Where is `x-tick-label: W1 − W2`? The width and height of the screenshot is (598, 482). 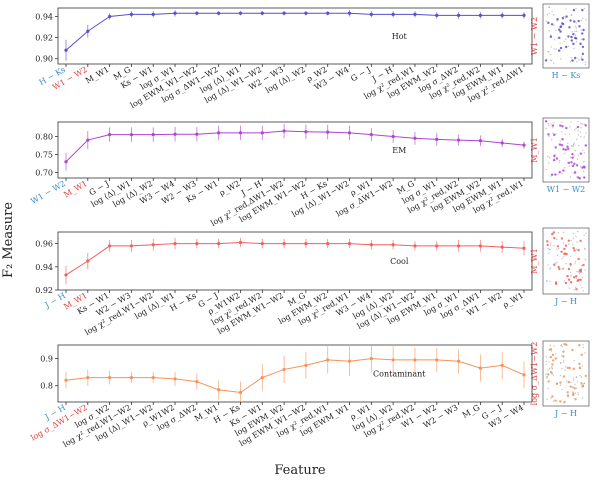
x-tick-label: W1 − W2 is located at coordinates (48, 192).